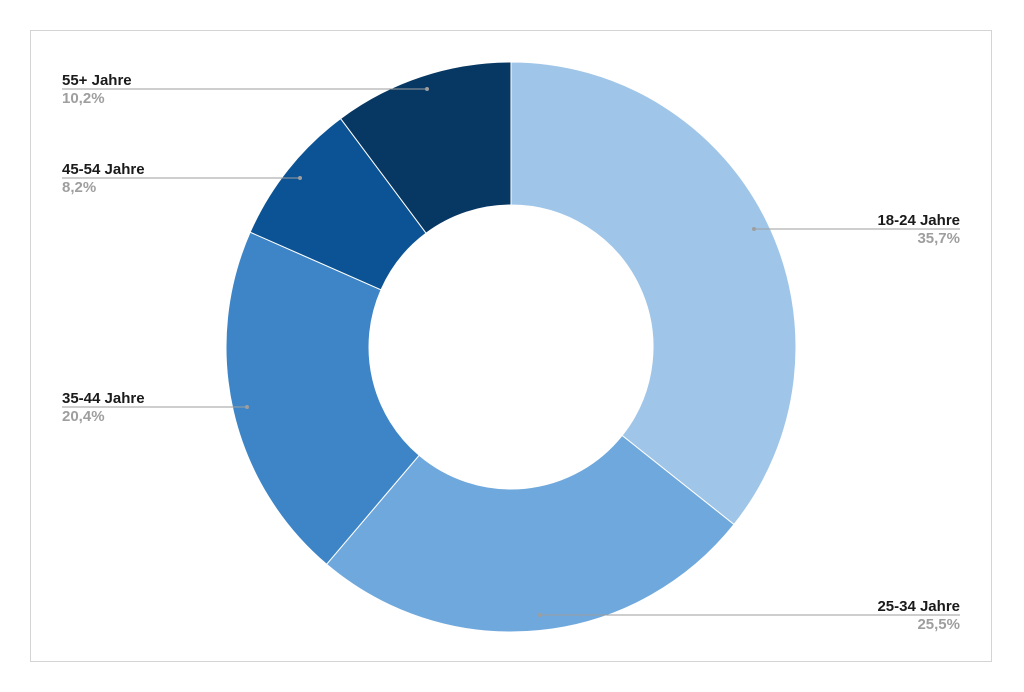 This screenshot has width=1024, height=692. Describe the element at coordinates (425, 147) in the screenshot. I see `donut-slice-55-jahre` at that location.